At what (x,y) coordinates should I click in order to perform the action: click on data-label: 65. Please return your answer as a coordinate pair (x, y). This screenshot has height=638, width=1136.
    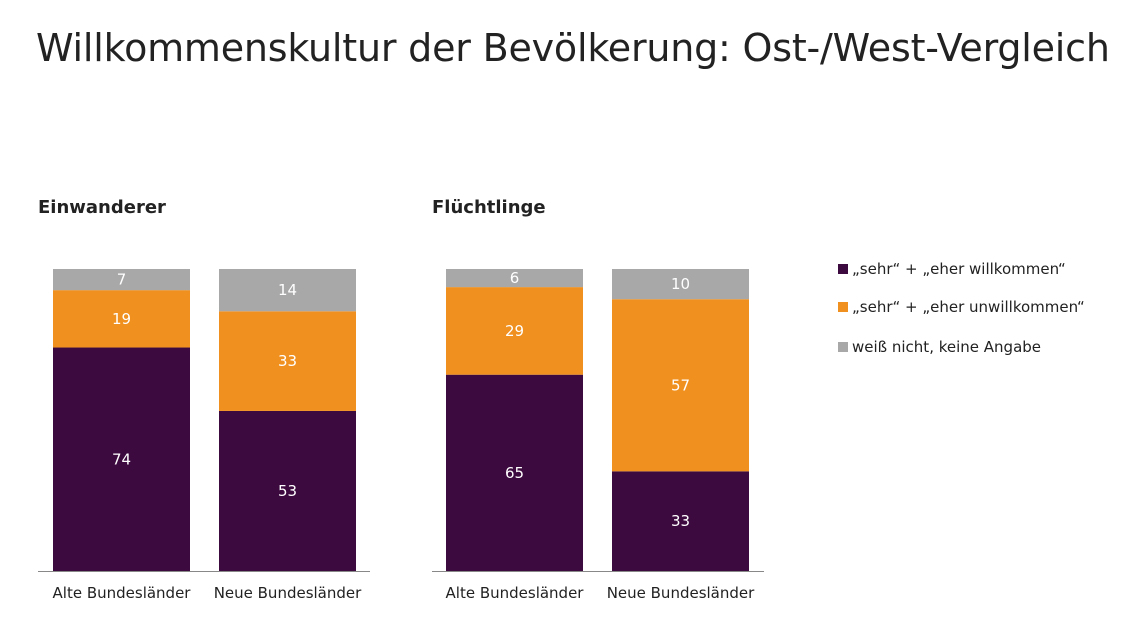
    Looking at the image, I should click on (514, 473).